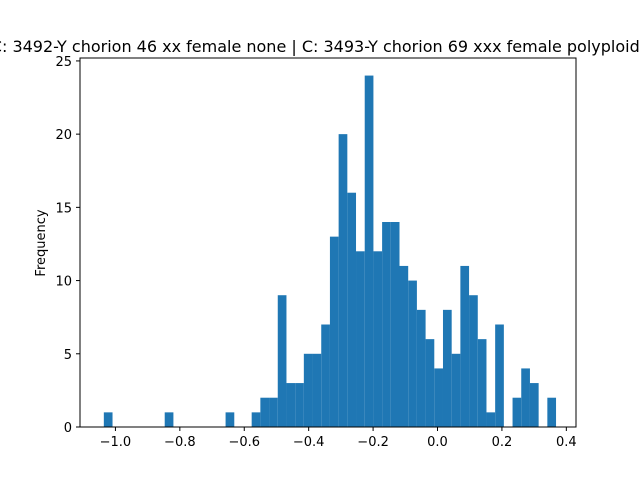  Describe the element at coordinates (373, 442) in the screenshot. I see `x-tick-label: −0.2` at that location.